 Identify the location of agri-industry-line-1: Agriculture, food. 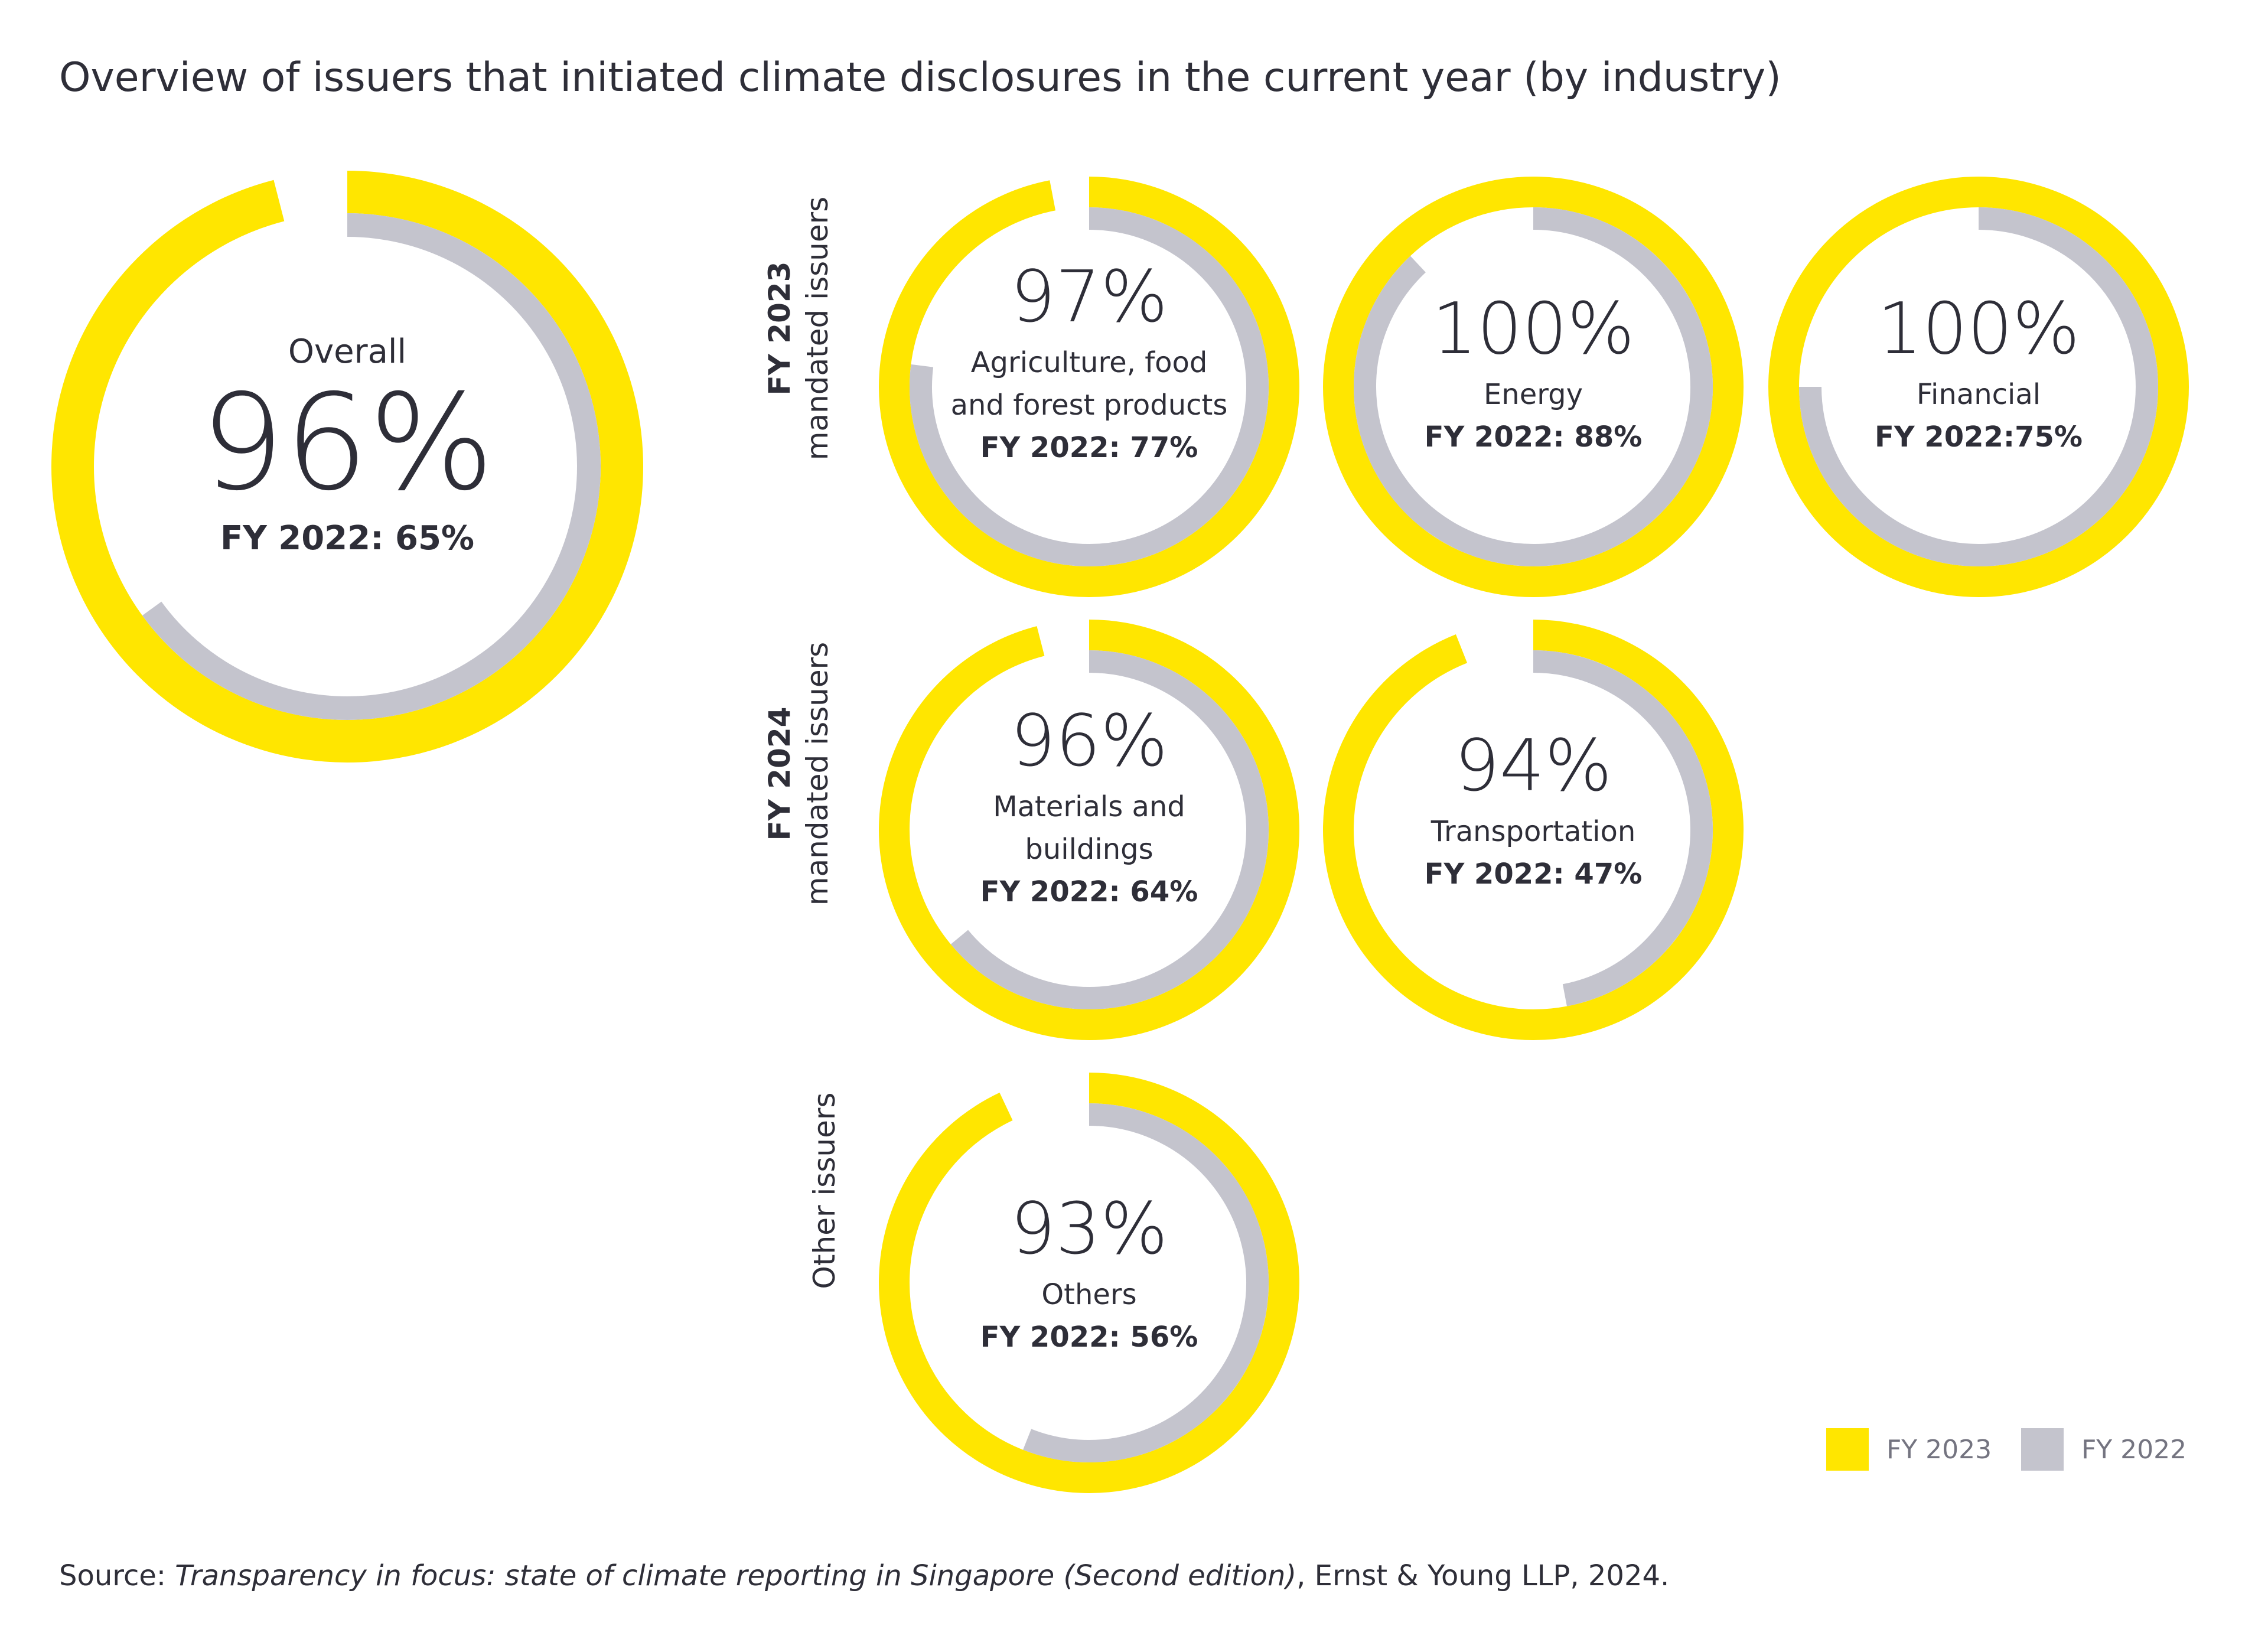
(1089, 362).